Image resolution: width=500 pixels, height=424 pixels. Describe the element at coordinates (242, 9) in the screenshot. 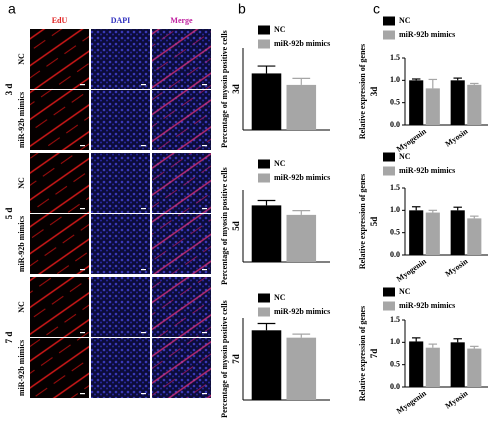

I see `panel-label: b` at that location.